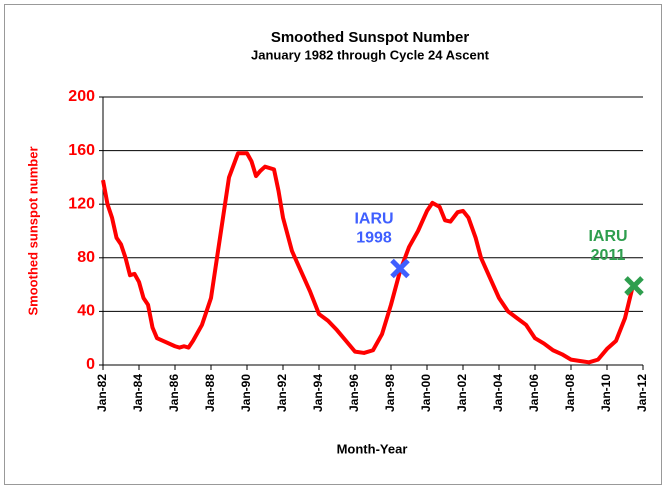 The width and height of the screenshot is (670, 493). What do you see at coordinates (642, 393) in the screenshot?
I see `x-tick-label: Jan-12` at bounding box center [642, 393].